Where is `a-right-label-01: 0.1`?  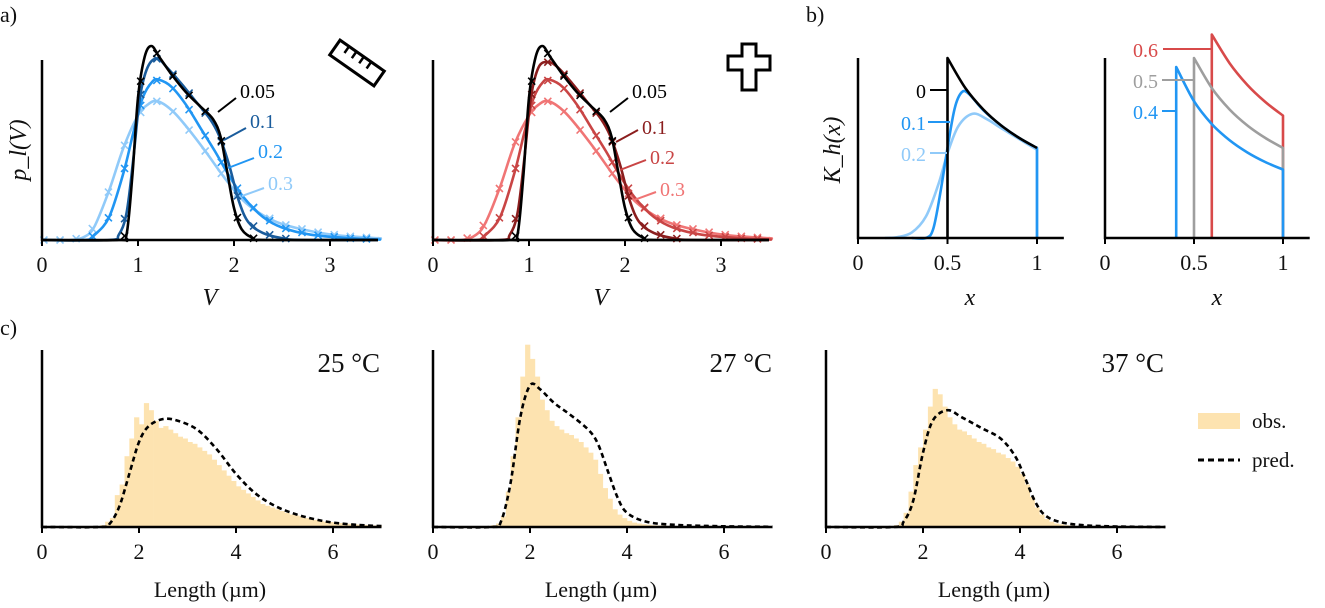 a-right-label-01: 0.1 is located at coordinates (654, 128).